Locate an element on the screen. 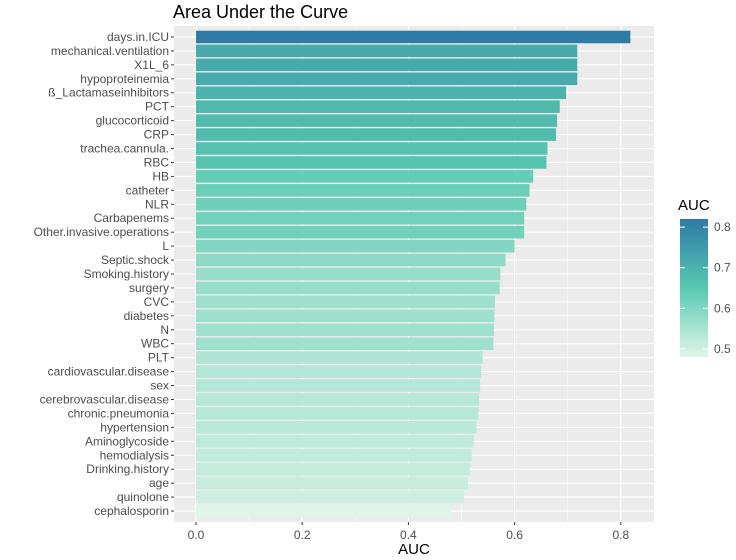 This screenshot has height=560, width=736. bar-catheter is located at coordinates (363, 190).